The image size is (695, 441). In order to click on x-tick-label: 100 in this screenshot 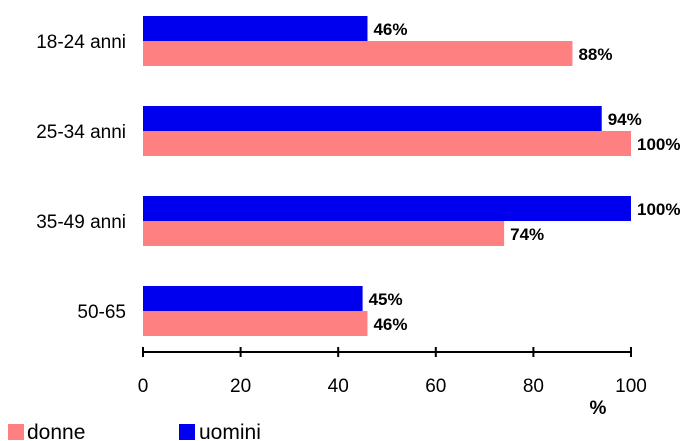, I will do `click(631, 386)`.